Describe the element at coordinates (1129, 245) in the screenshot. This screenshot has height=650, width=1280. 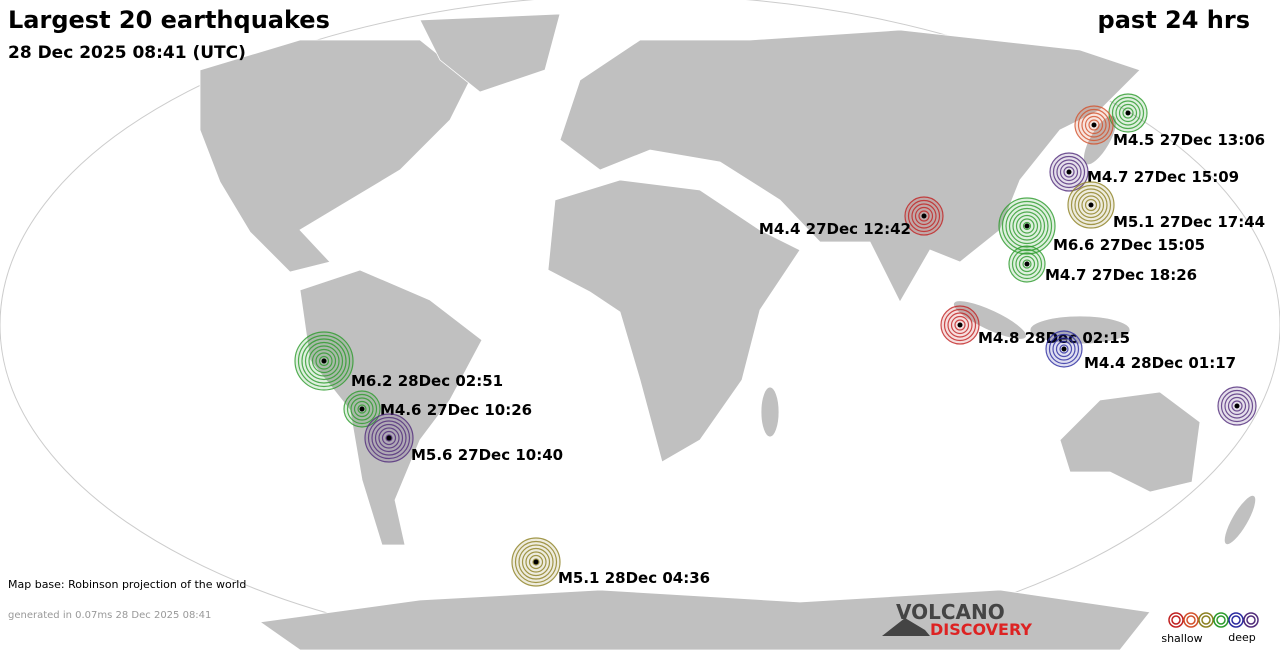
I see `quake-label: M6.6 27Dec 15:05` at that location.